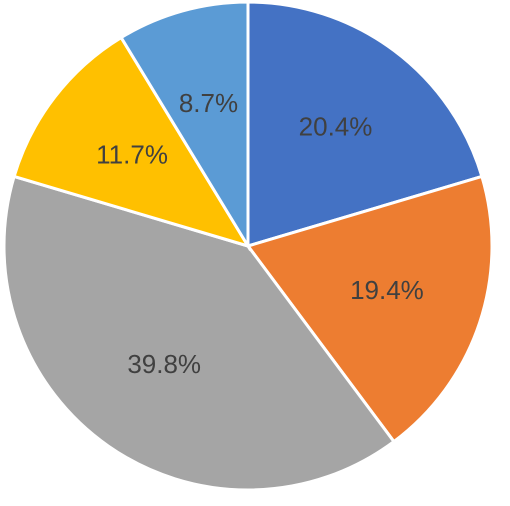 This screenshot has width=510, height=506. What do you see at coordinates (387, 290) in the screenshot?
I see `data-label: 19.4%` at bounding box center [387, 290].